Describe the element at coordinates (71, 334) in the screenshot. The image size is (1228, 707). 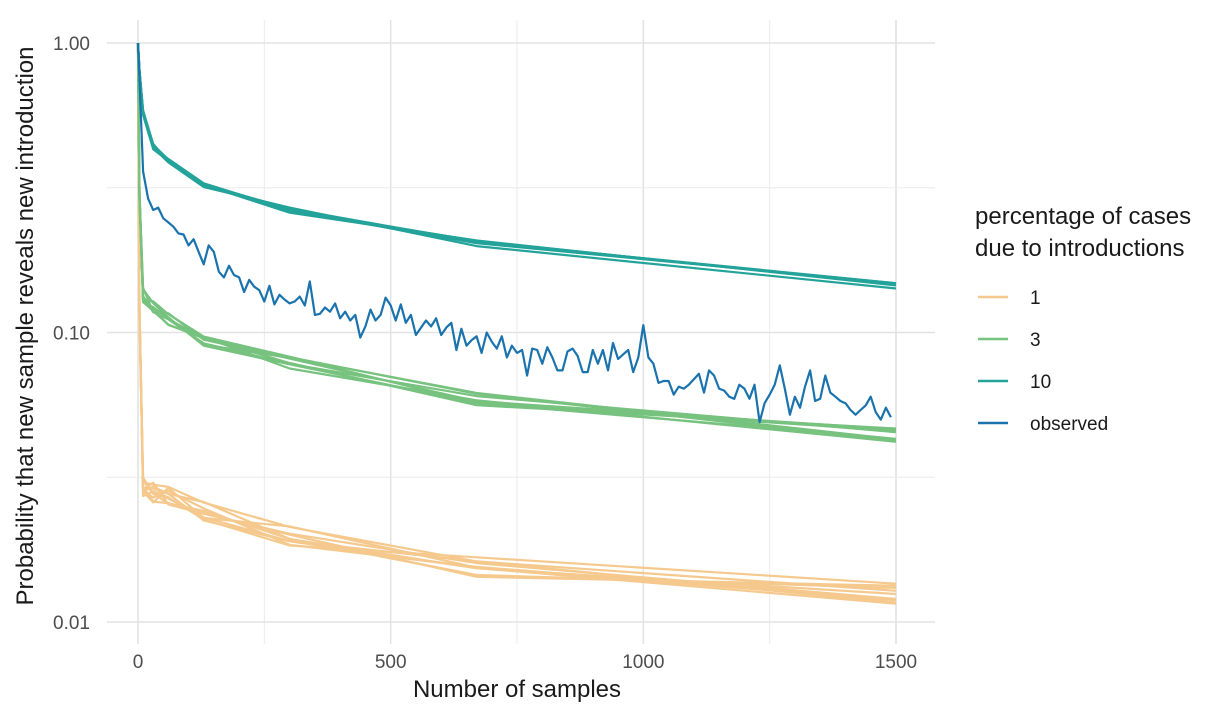
I see `y-tick-label: 0.10` at that location.